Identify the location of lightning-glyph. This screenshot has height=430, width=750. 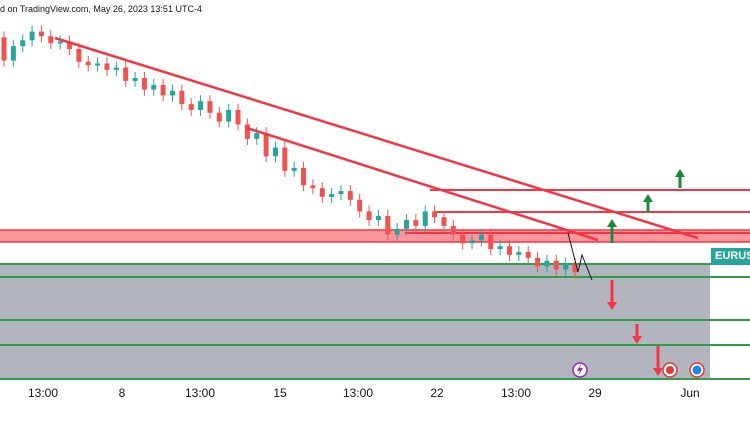
(580, 370).